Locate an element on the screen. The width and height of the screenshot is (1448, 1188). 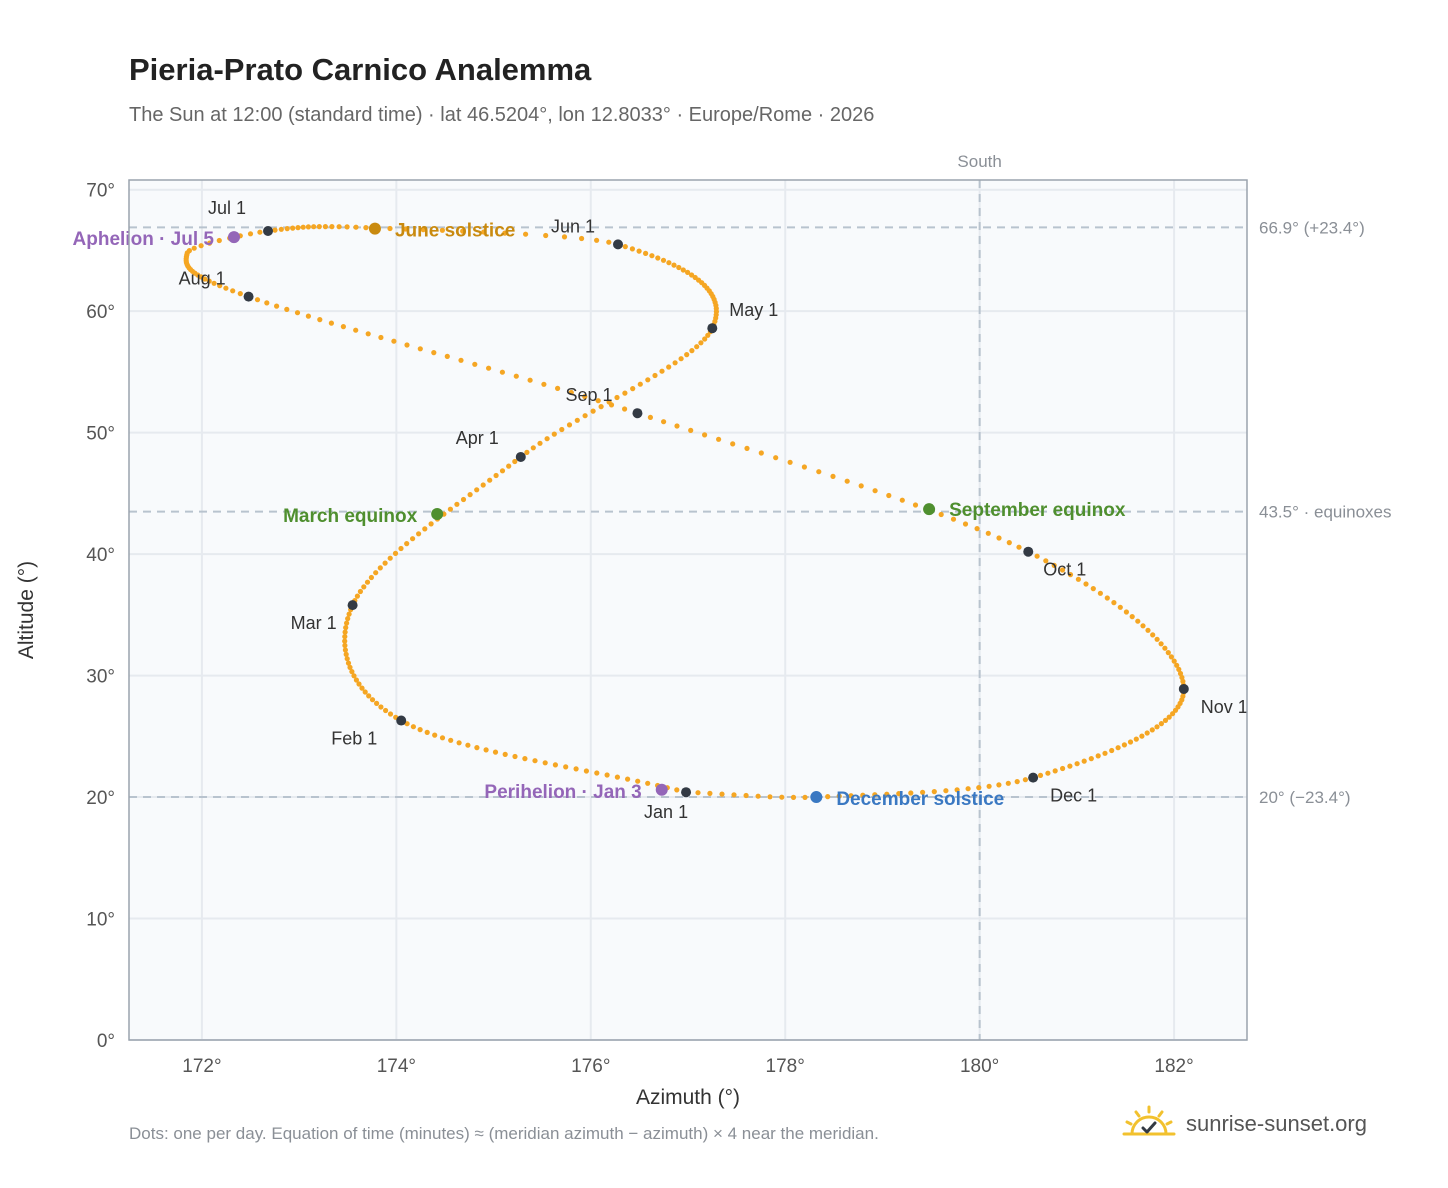
x-tick-label: 172° is located at coordinates (201, 1066).